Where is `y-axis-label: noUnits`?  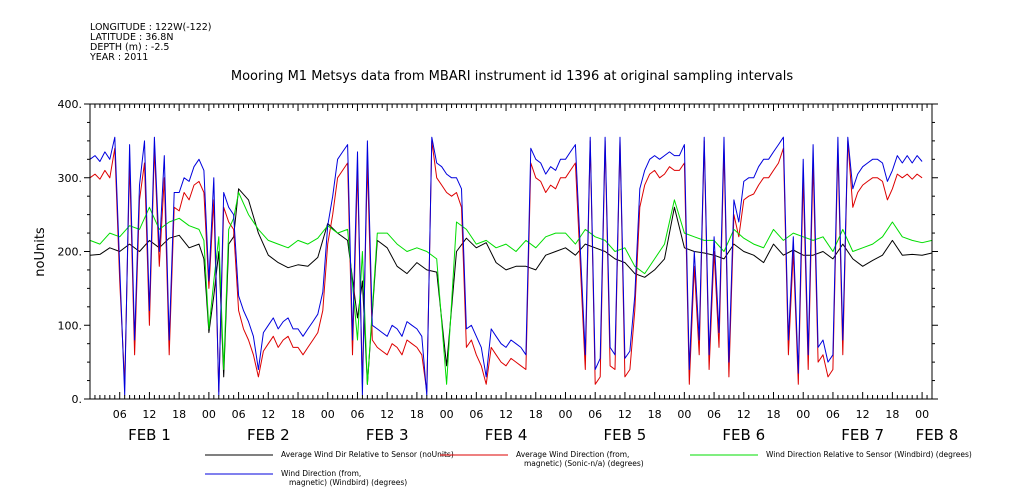
y-axis-label: noUnits is located at coordinates (40, 252).